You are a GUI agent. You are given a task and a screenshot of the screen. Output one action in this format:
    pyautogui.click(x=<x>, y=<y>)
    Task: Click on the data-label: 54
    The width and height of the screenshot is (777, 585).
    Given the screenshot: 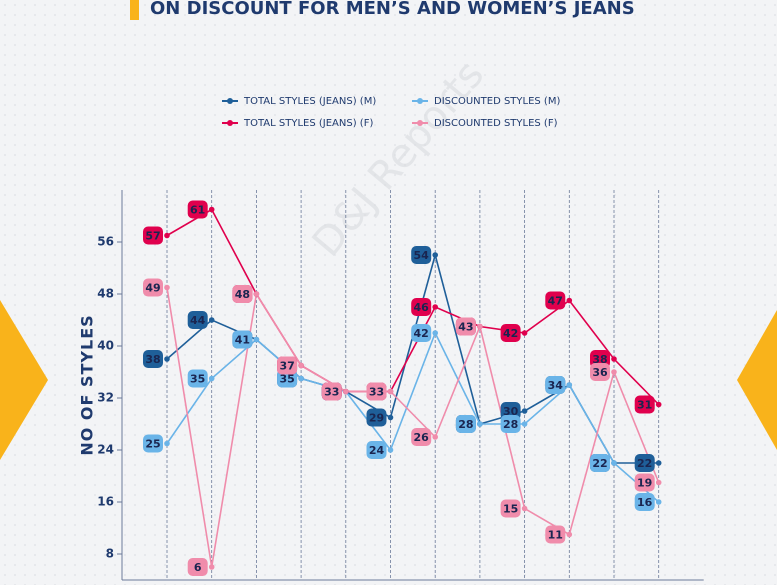 What is the action you would take?
    pyautogui.click(x=422, y=255)
    